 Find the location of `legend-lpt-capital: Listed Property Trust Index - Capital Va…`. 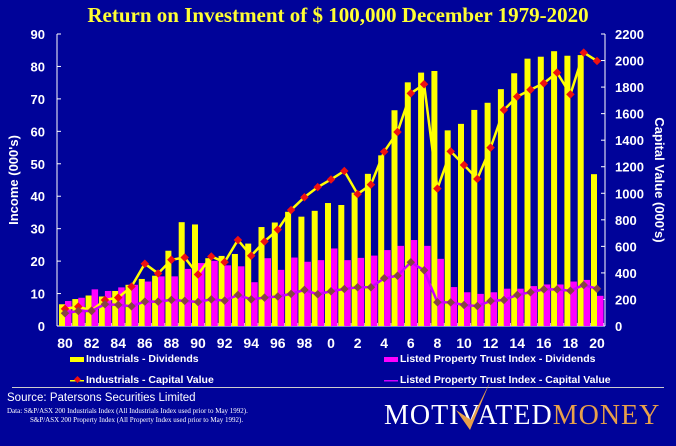

legend-lpt-capital: Listed Property Trust Index - Capital Va… is located at coordinates (497, 380).